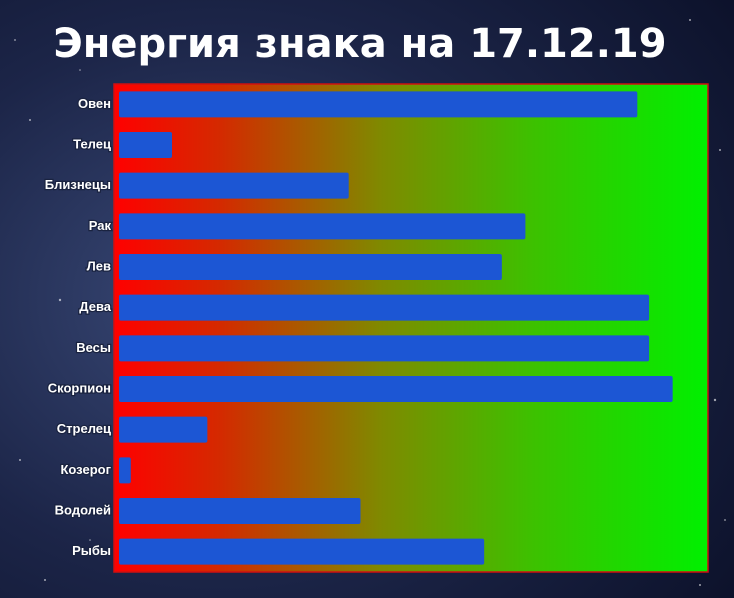  I want to click on y-tick-label: Телец, so click(92, 143).